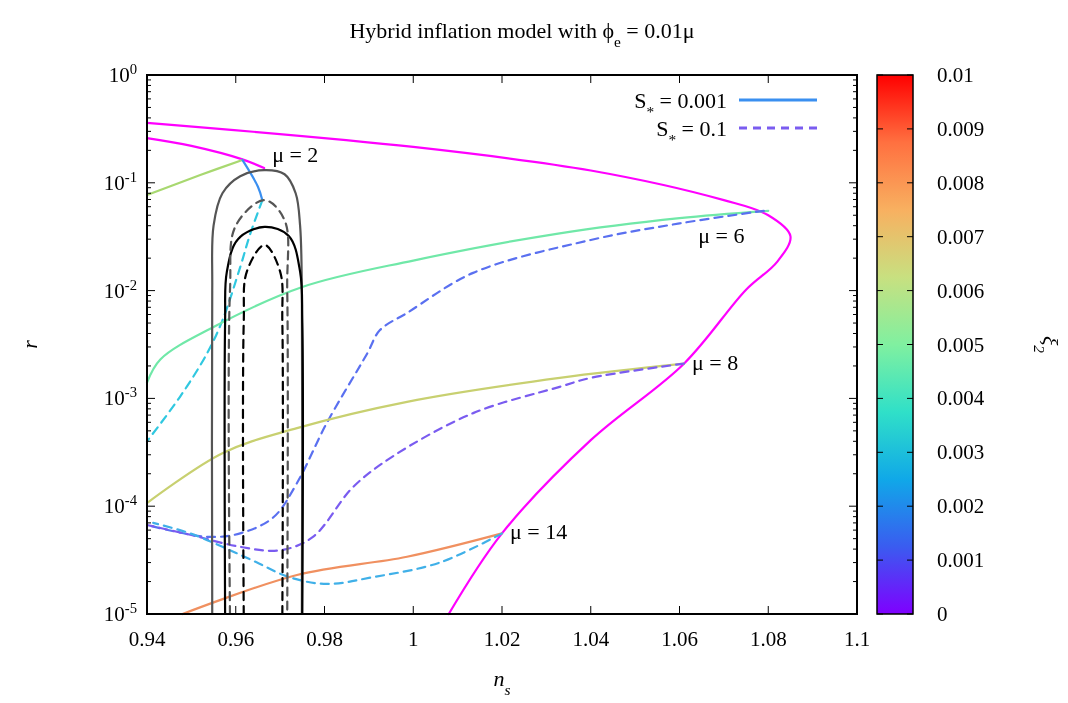  Describe the element at coordinates (961, 398) in the screenshot. I see `color-bar-label: 0.004` at that location.